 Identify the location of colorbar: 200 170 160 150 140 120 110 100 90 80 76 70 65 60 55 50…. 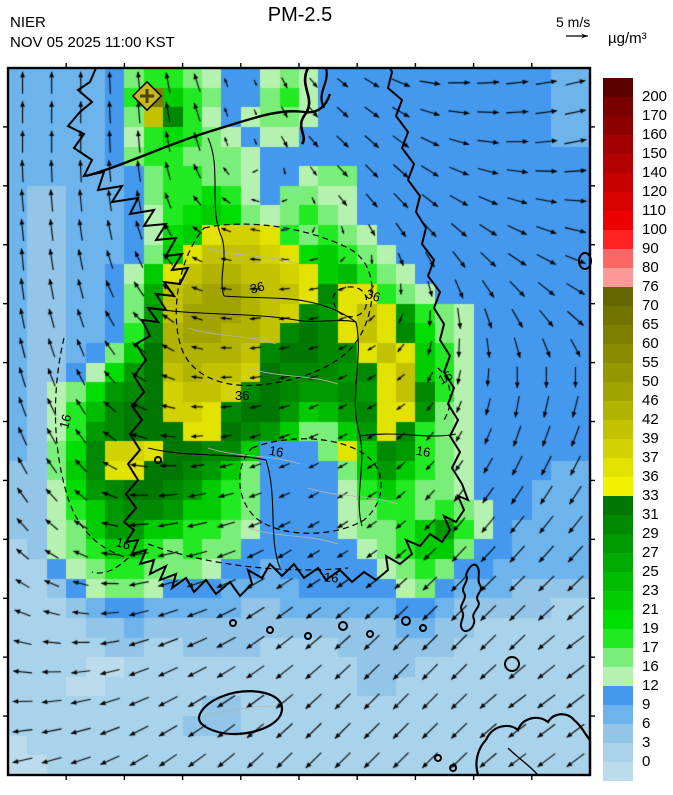
(635, 429).